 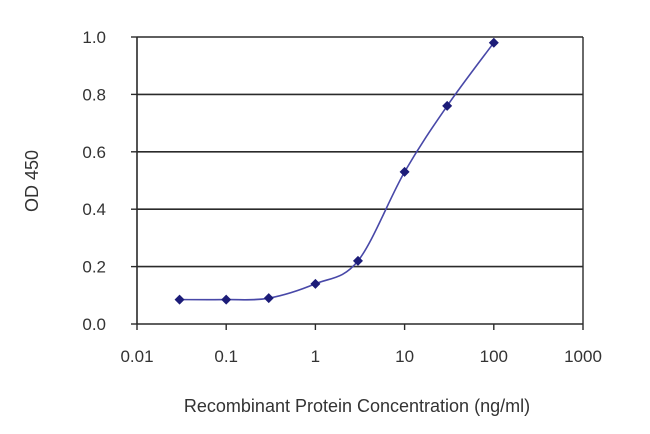 I want to click on y-tick-label: 0.6, so click(x=94, y=152).